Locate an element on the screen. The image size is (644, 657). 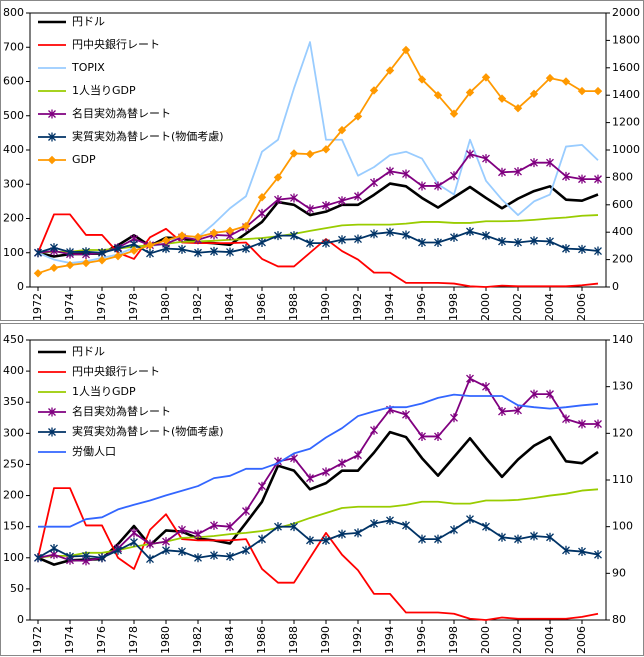
y2-tick-label: 1200 is located at coordinates (626, 122).